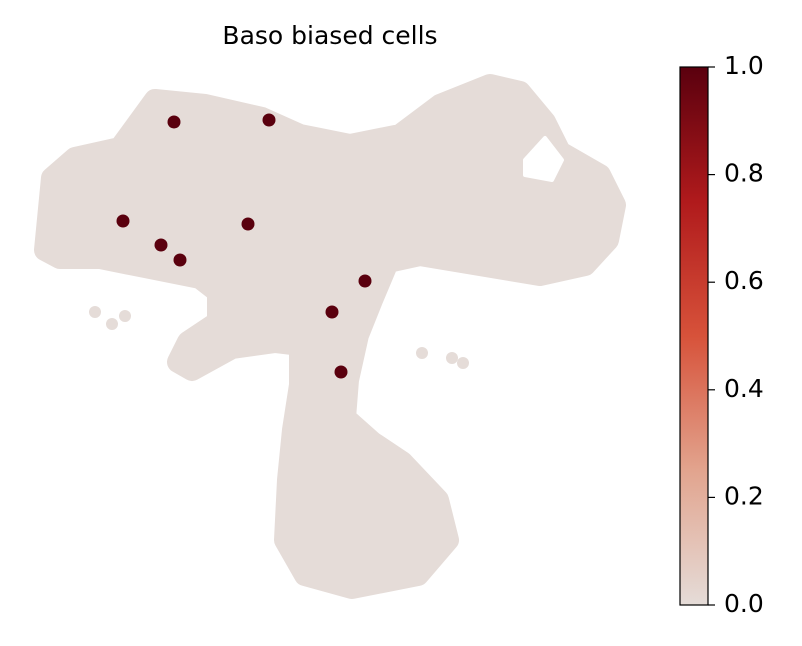 This screenshot has height=646, width=802. What do you see at coordinates (744, 65) in the screenshot?
I see `colorbar-tick-label: 1.0` at bounding box center [744, 65].